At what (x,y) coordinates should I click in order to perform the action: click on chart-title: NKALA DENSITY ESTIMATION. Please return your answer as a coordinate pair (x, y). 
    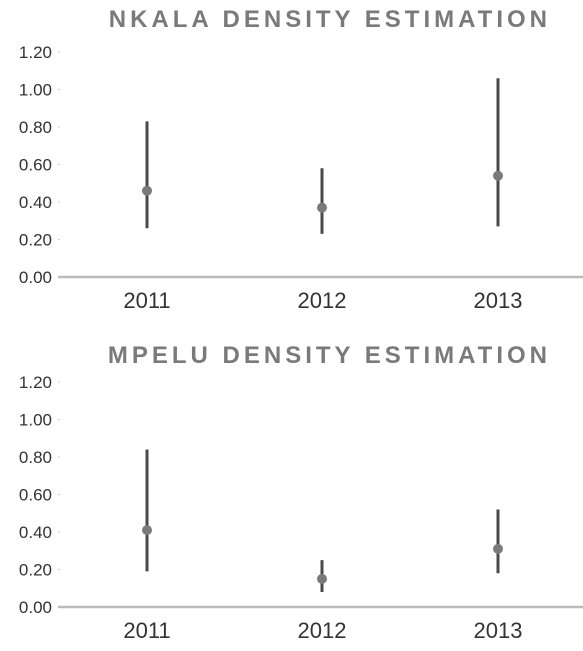
    Looking at the image, I should click on (329, 19).